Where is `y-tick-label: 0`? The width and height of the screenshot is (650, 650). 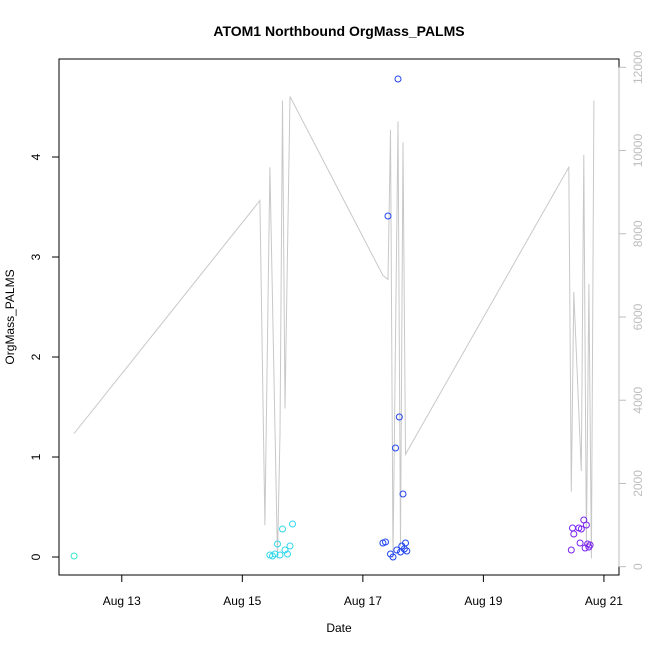 y-tick-label: 0 is located at coordinates (36, 556).